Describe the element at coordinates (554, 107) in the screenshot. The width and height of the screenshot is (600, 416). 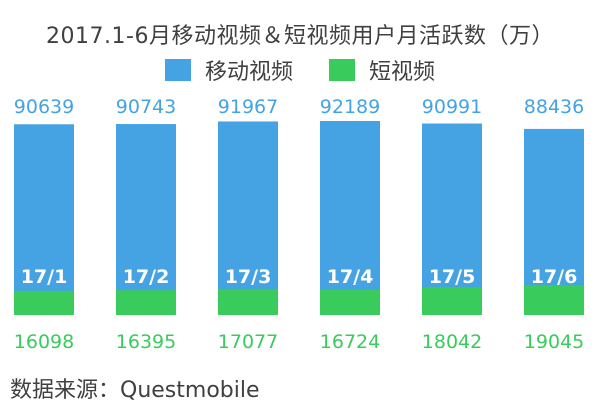
I see `value-label-mobile-video: 88436` at that location.